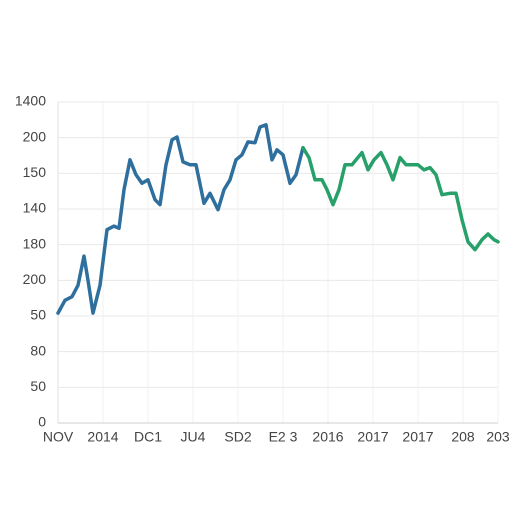  I want to click on x-tick-label: E2 3, so click(283, 437).